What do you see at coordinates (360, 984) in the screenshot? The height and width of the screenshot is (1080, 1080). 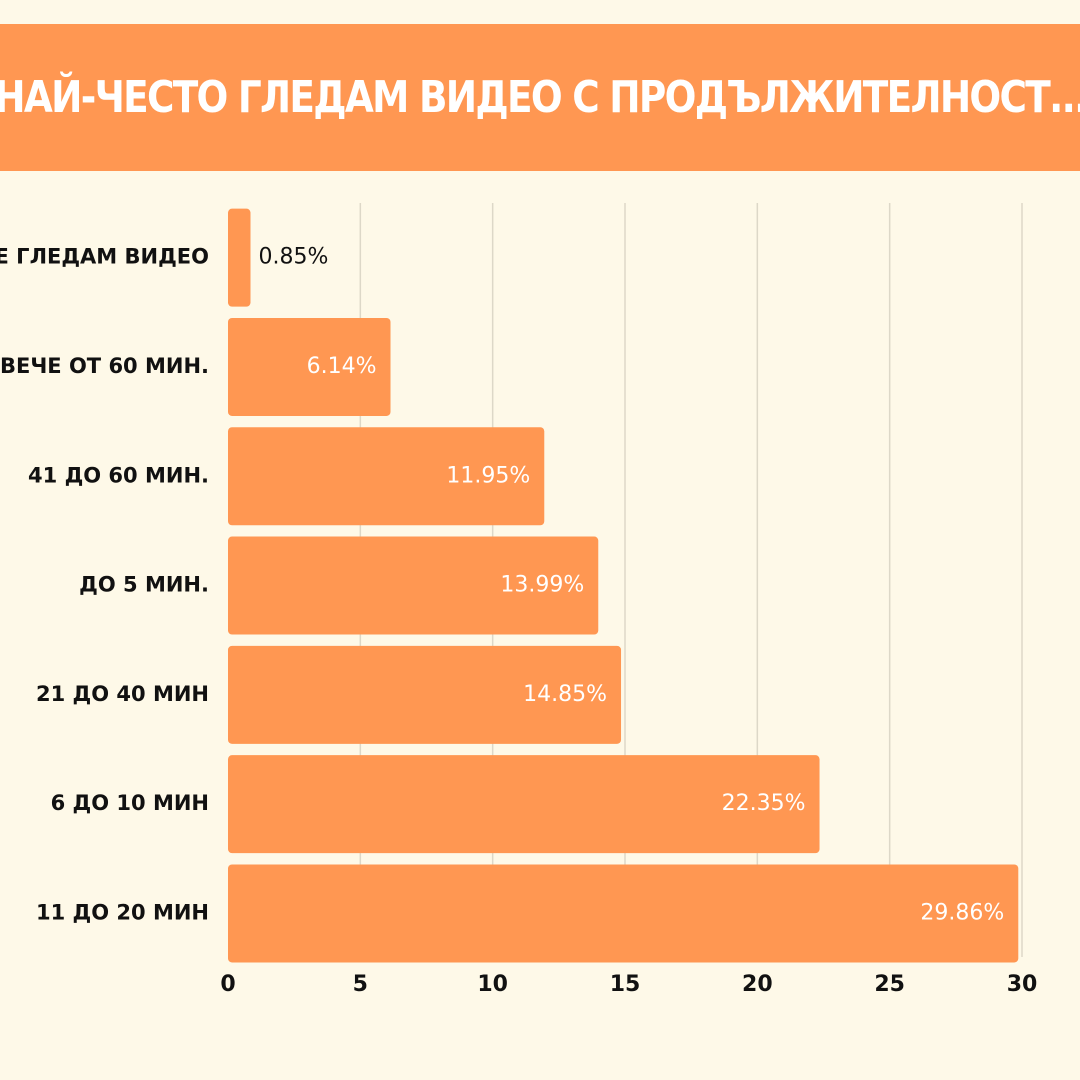 I see `x-tick-label: 5` at bounding box center [360, 984].